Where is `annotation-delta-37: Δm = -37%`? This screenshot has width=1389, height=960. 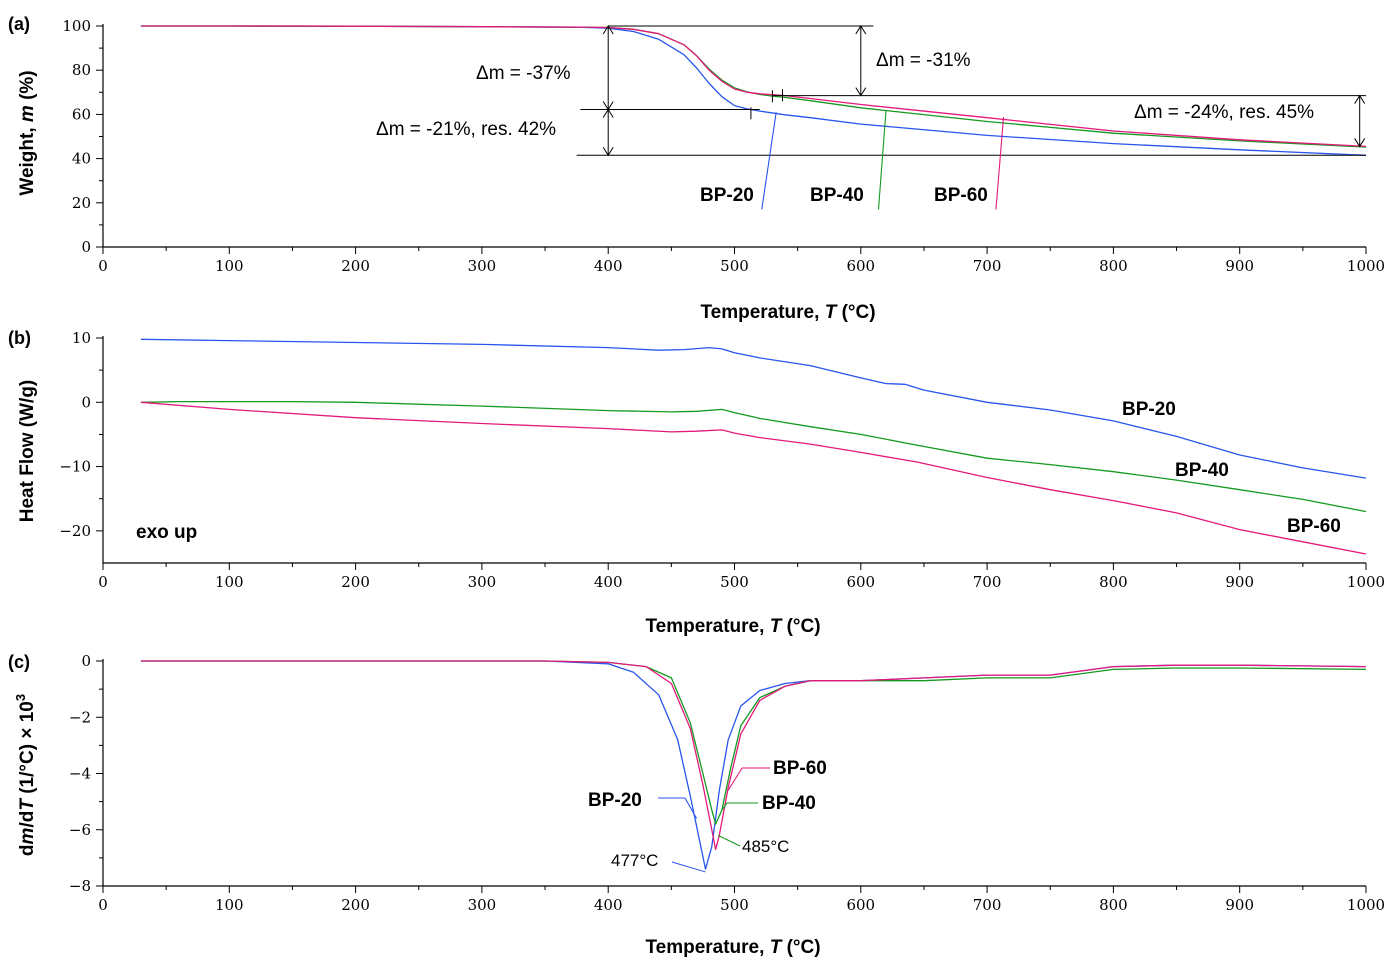
annotation-delta-37: Δm = -37% is located at coordinates (523, 73).